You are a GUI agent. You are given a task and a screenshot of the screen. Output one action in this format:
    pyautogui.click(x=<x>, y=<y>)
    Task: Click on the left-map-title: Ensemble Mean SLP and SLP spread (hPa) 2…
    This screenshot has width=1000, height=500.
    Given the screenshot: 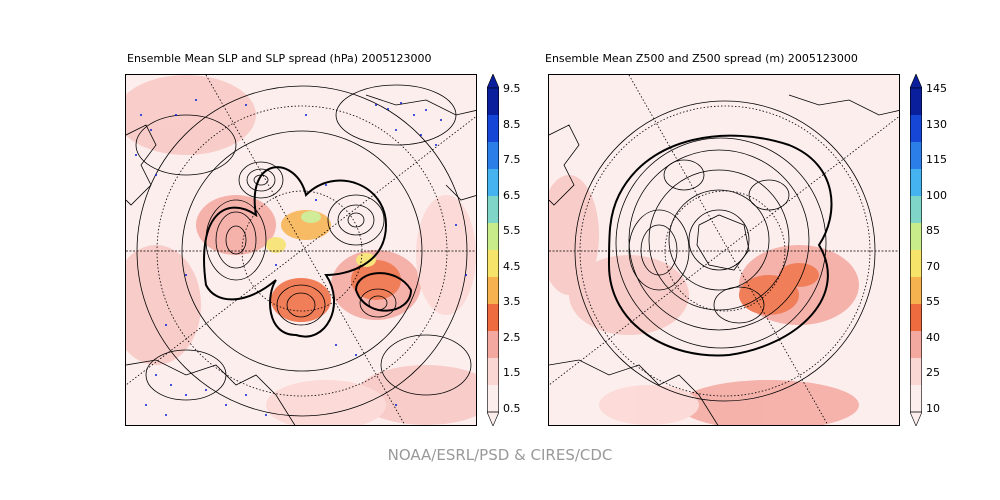 What is the action you would take?
    pyautogui.click(x=279, y=58)
    